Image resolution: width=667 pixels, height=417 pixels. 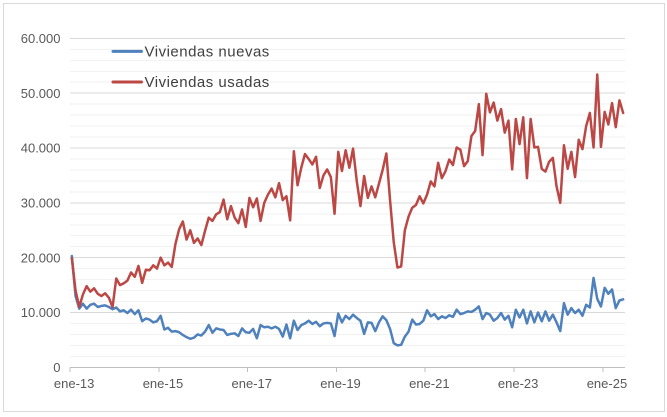 I want to click on svg-text: Viviendas nuevas, so click(x=207, y=51).